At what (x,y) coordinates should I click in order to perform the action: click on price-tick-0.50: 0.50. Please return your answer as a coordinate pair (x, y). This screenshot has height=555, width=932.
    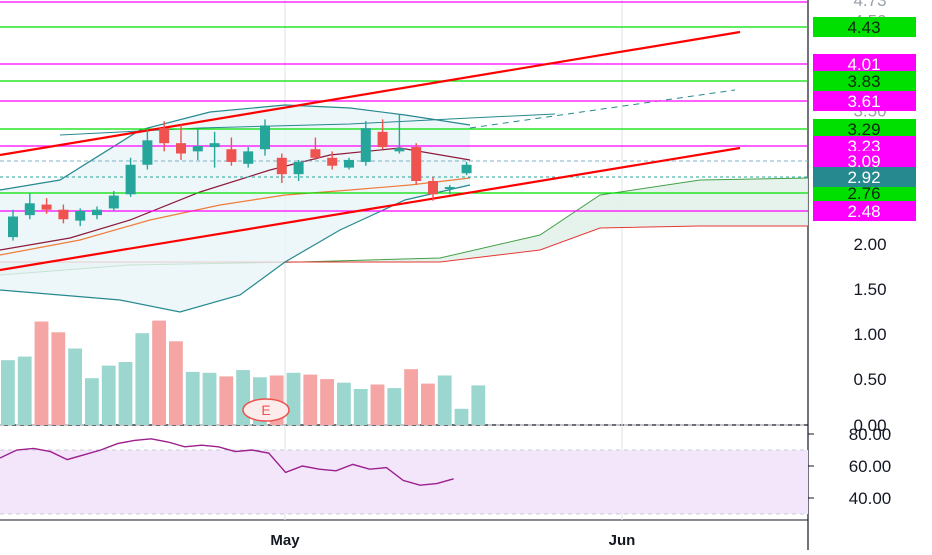
    Looking at the image, I should click on (869, 379).